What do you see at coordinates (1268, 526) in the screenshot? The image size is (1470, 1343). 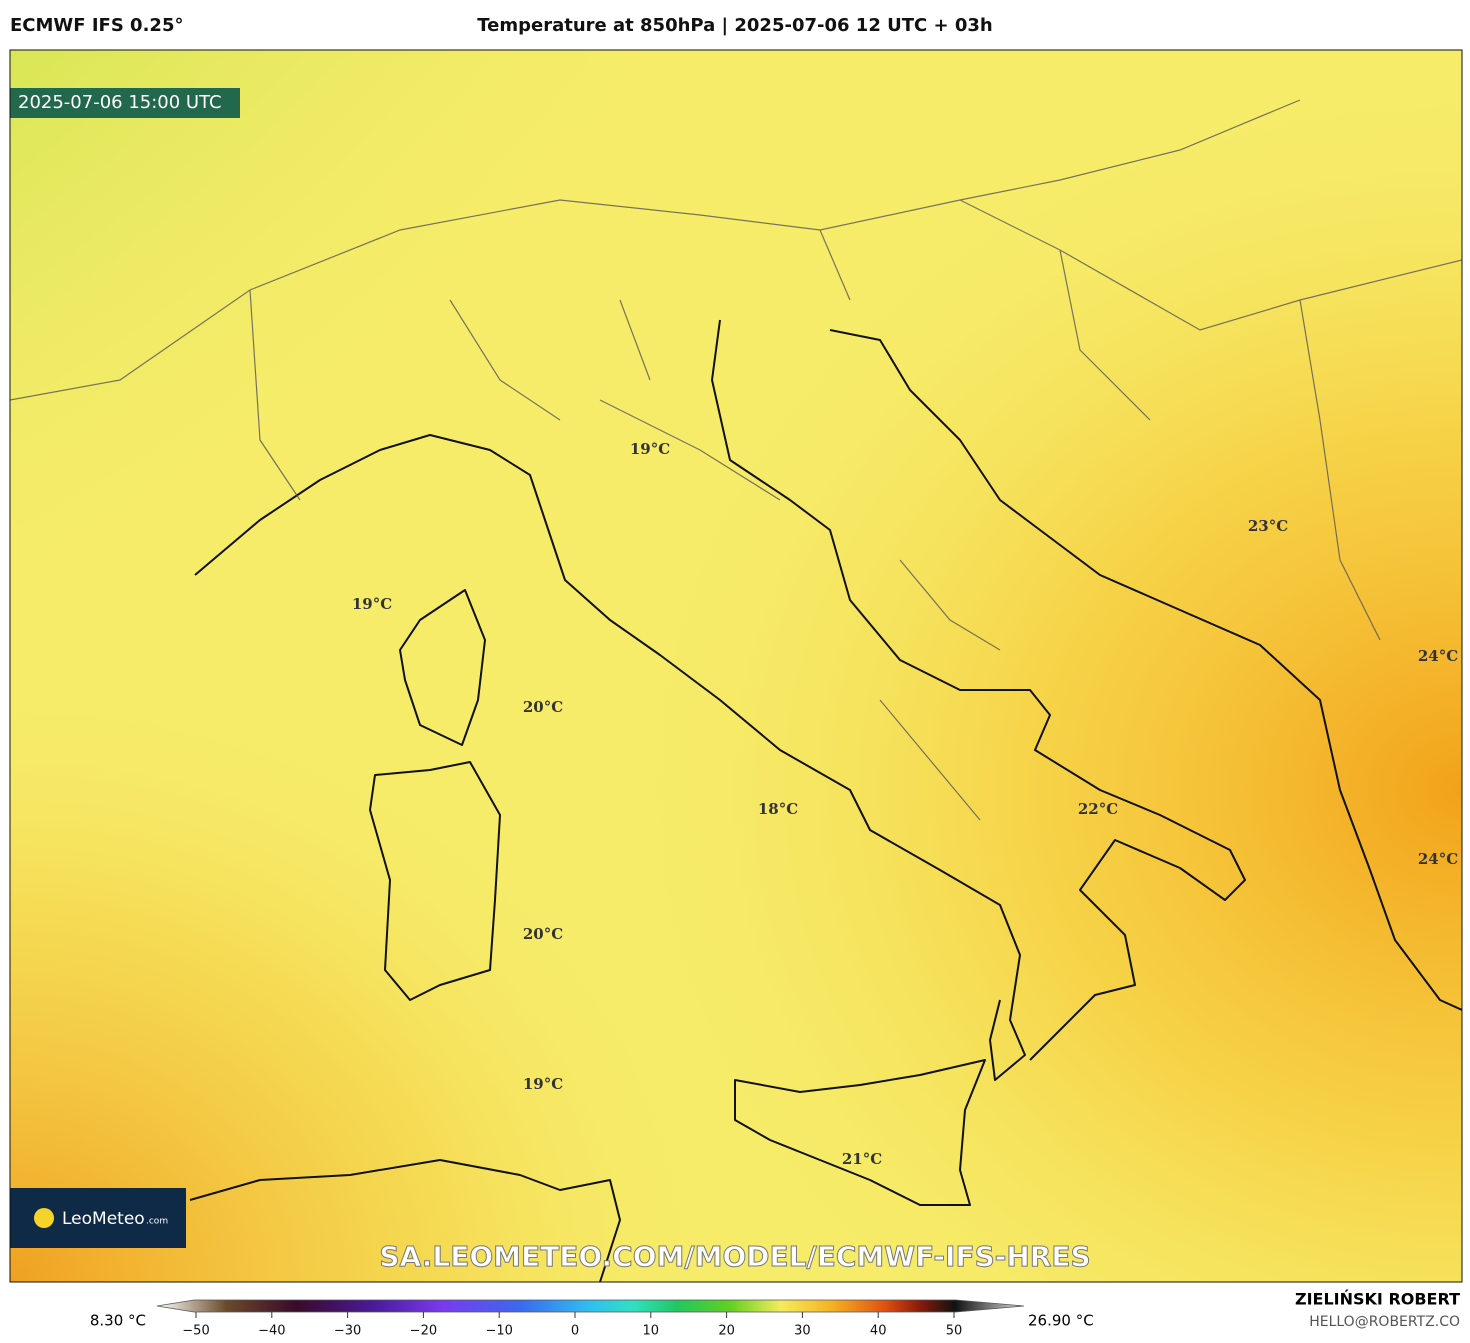 I see `temperature-label: 23°C` at bounding box center [1268, 526].